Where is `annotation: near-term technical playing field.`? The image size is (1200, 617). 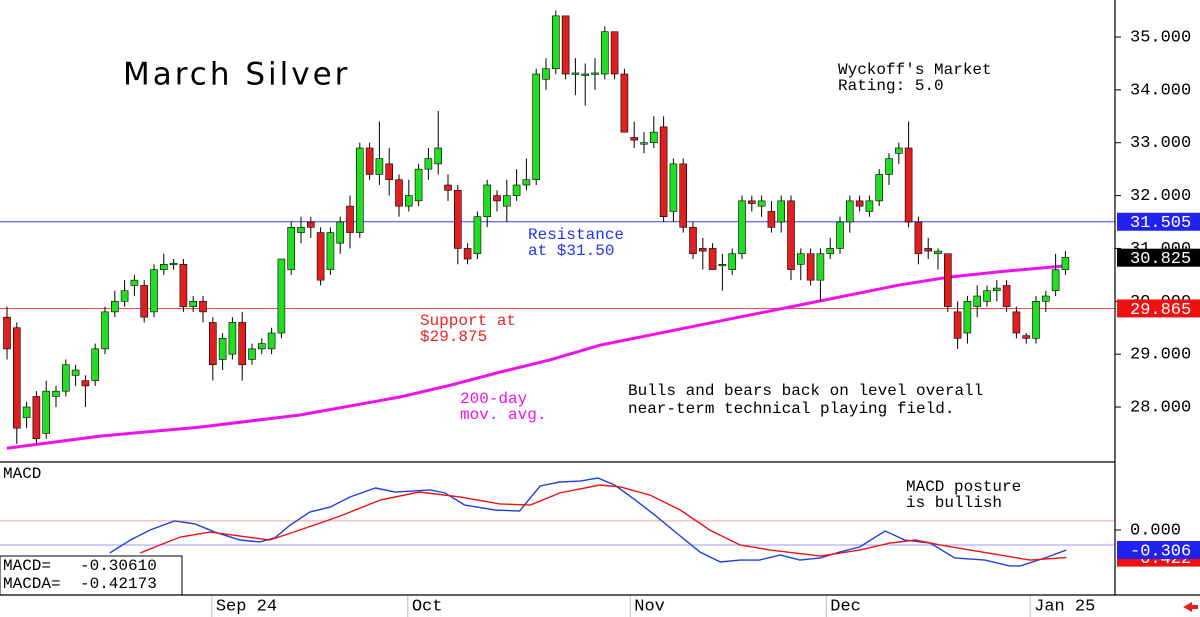
annotation: near-term technical playing field. is located at coordinates (791, 409).